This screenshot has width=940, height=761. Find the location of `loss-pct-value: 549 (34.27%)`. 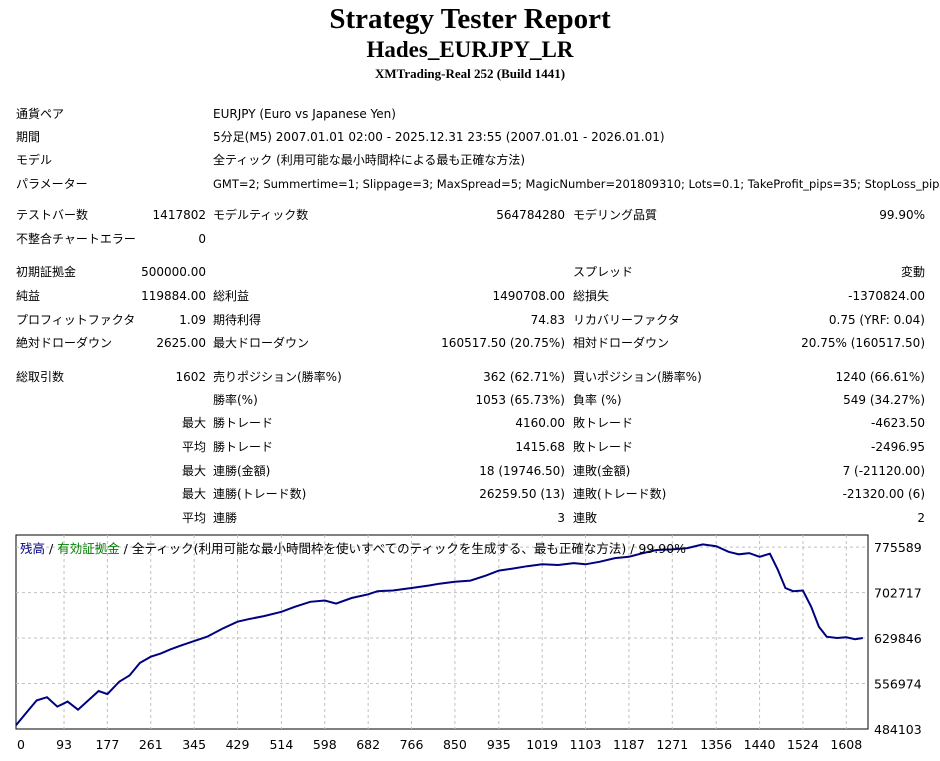

loss-pct-value: 549 (34.27%) is located at coordinates (884, 400).